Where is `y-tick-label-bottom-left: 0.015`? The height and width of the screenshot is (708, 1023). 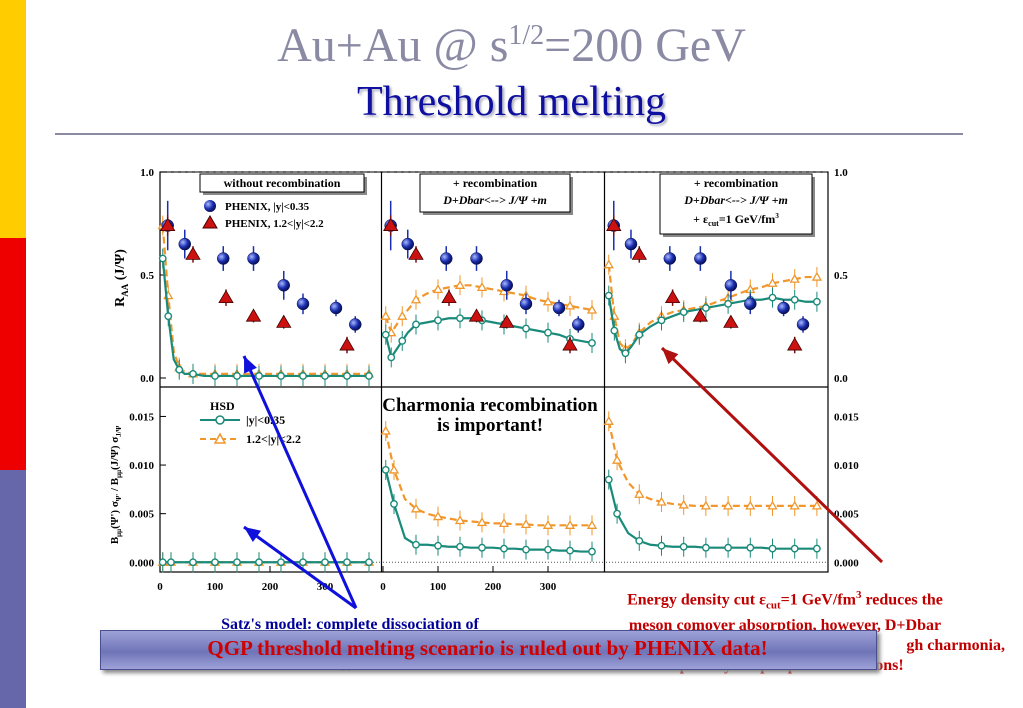 y-tick-label-bottom-left: 0.015 is located at coordinates (141, 417).